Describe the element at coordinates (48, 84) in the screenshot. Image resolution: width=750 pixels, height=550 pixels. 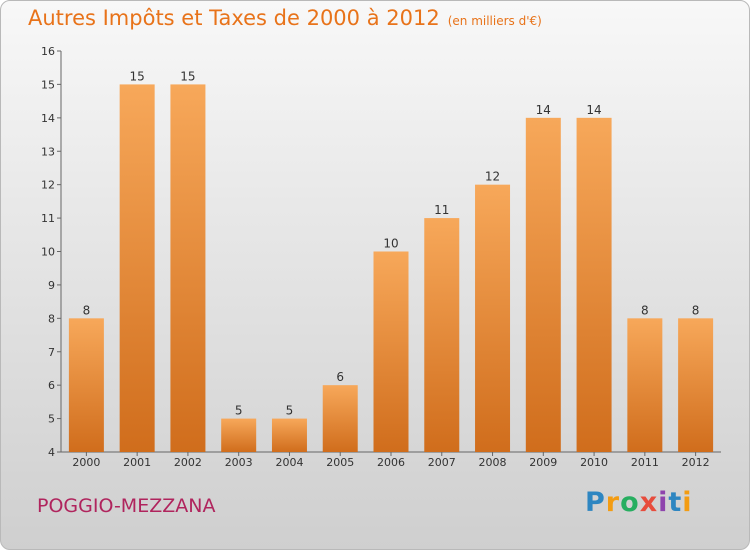
I see `y-tick-label: 15` at that location.